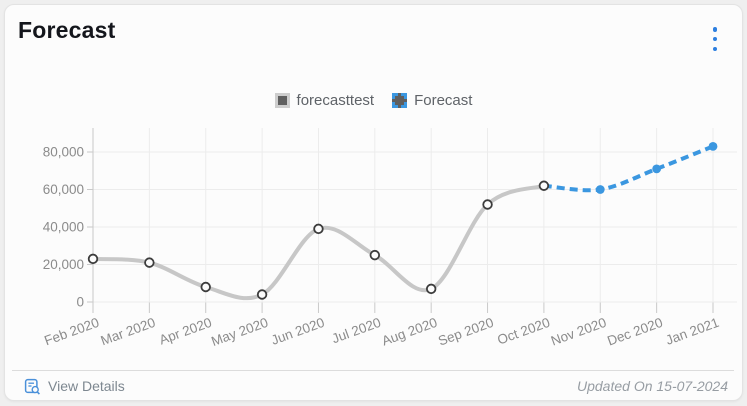  I want to click on x-axis-label: Feb 2020, so click(71, 332).